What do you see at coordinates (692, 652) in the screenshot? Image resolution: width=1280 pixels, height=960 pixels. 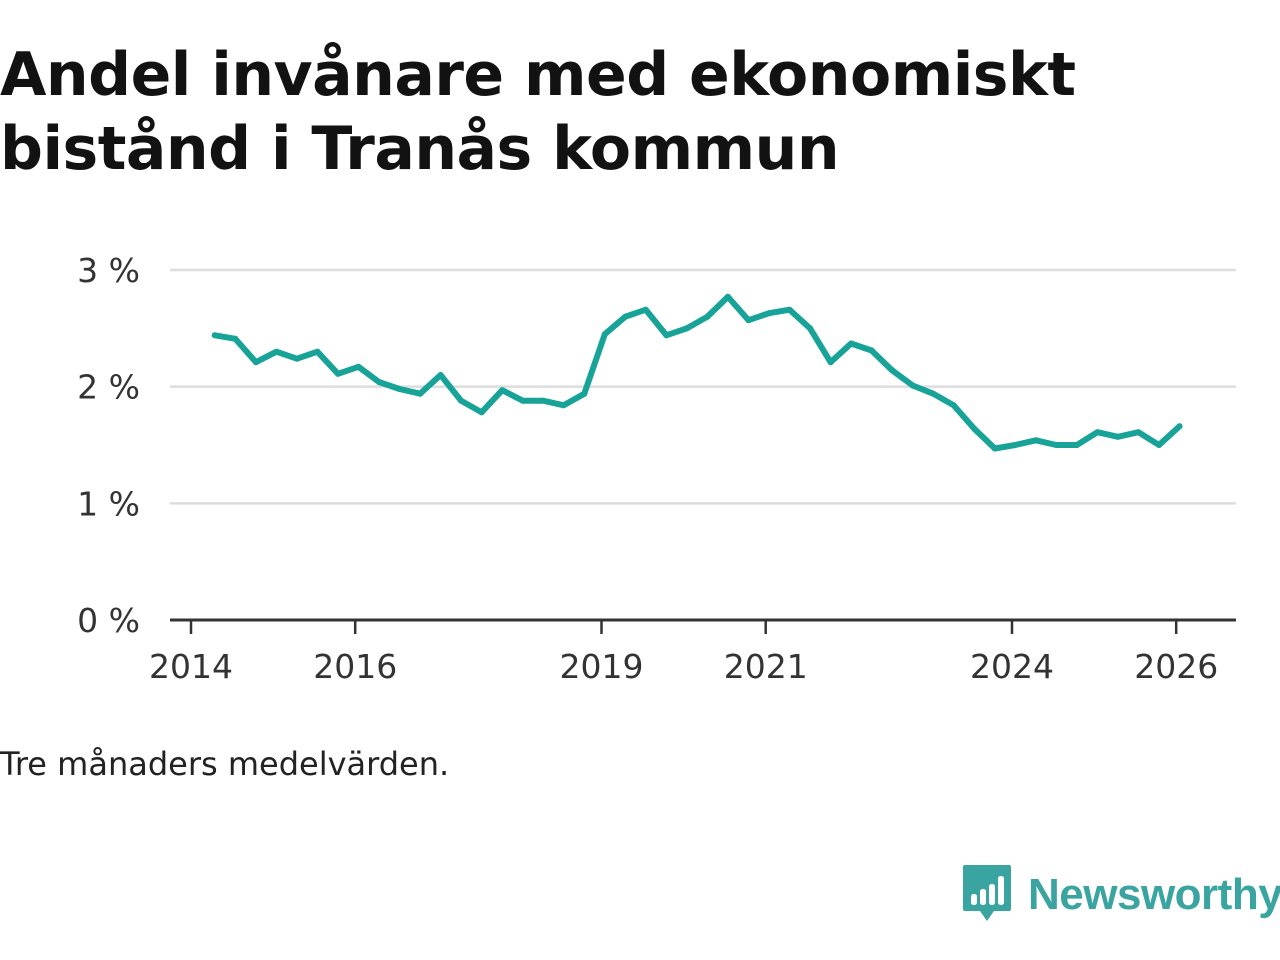 I see `x-axis: 2014 2016 2019 2021 2024 2026` at bounding box center [692, 652].